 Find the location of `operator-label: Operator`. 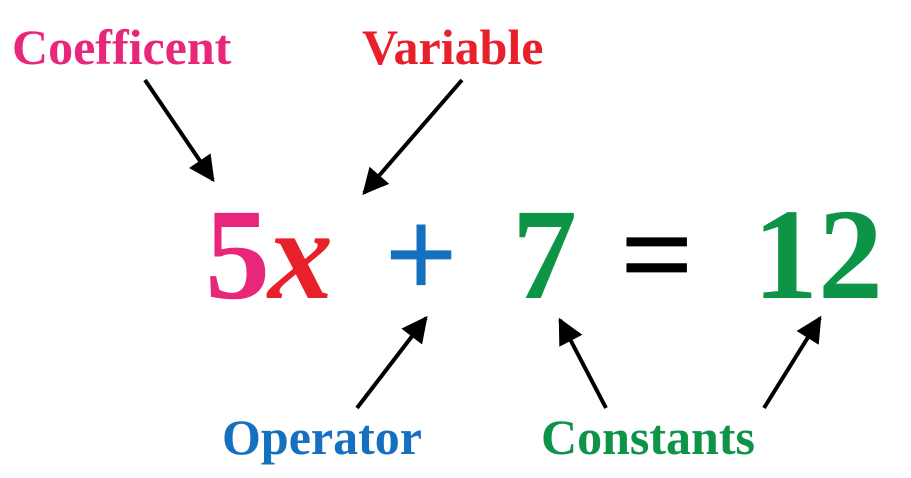

operator-label: Operator is located at coordinates (322, 437).